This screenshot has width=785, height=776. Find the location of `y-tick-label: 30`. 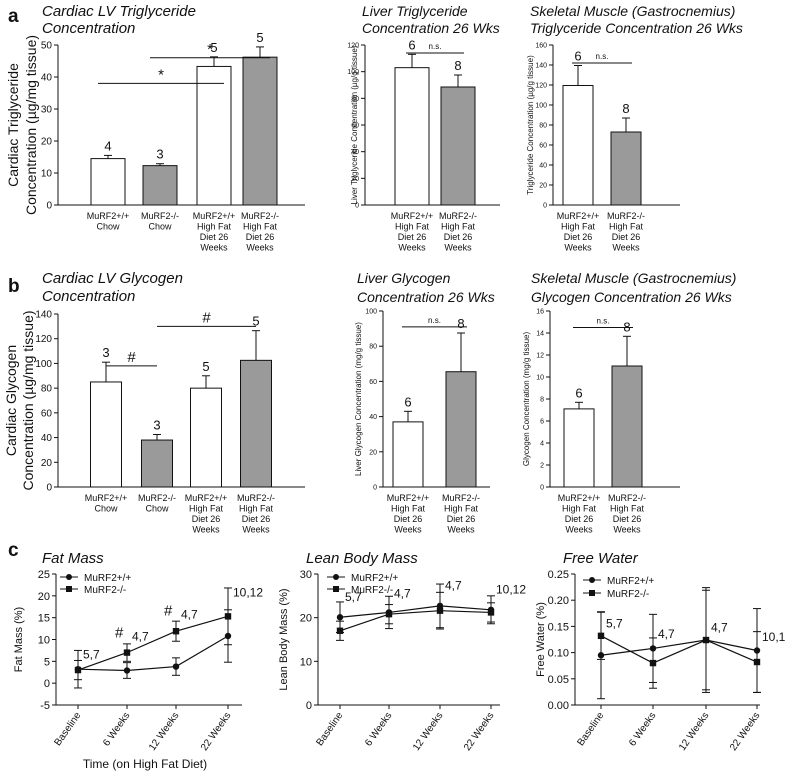

y-tick-label: 30 is located at coordinates (306, 575).